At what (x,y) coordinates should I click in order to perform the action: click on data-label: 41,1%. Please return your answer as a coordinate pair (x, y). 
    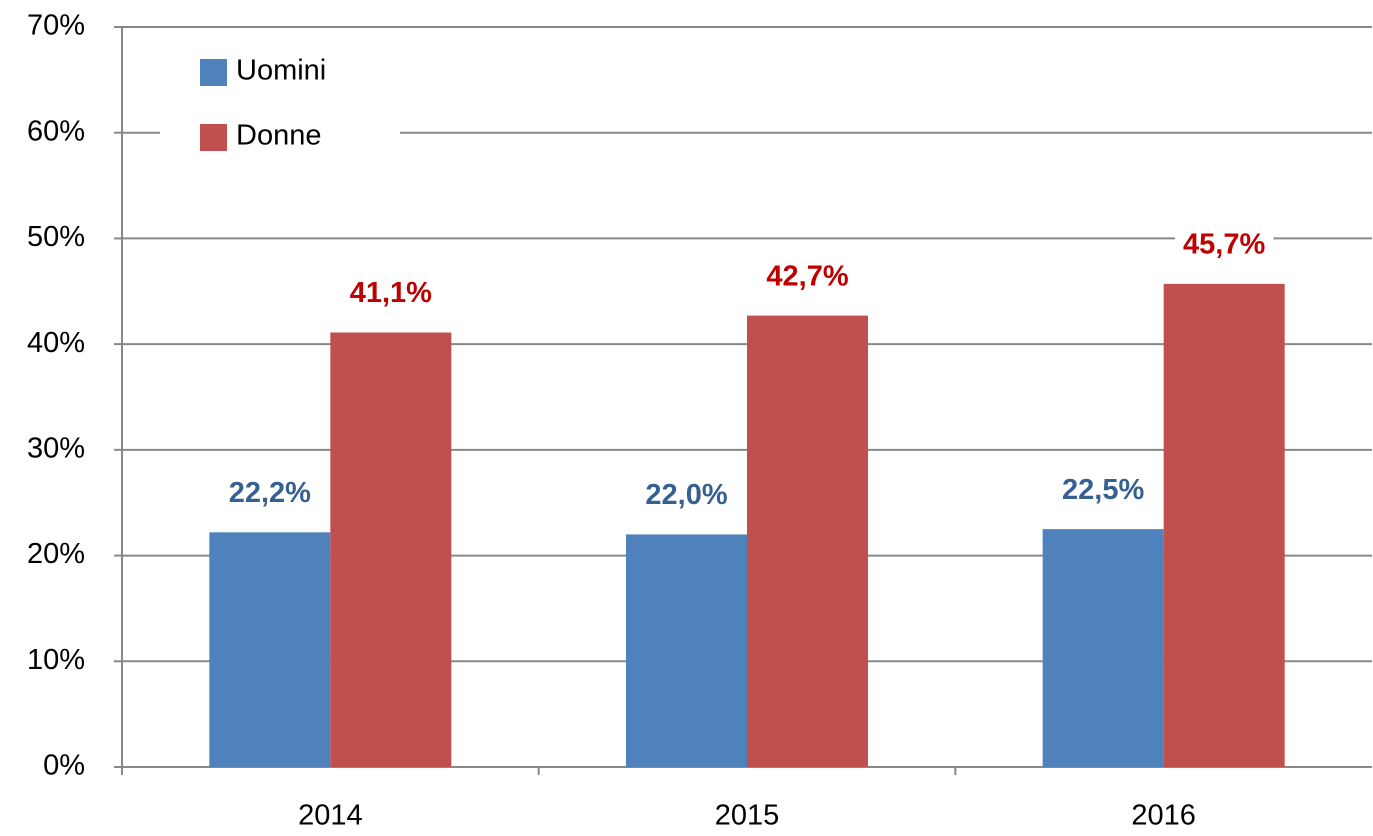
    Looking at the image, I should click on (391, 293).